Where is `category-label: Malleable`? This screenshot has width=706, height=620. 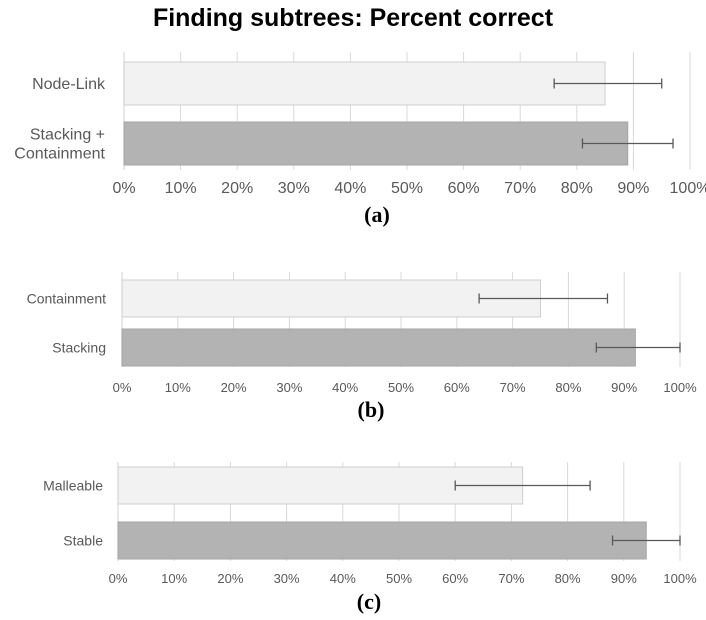
category-label: Malleable is located at coordinates (73, 485).